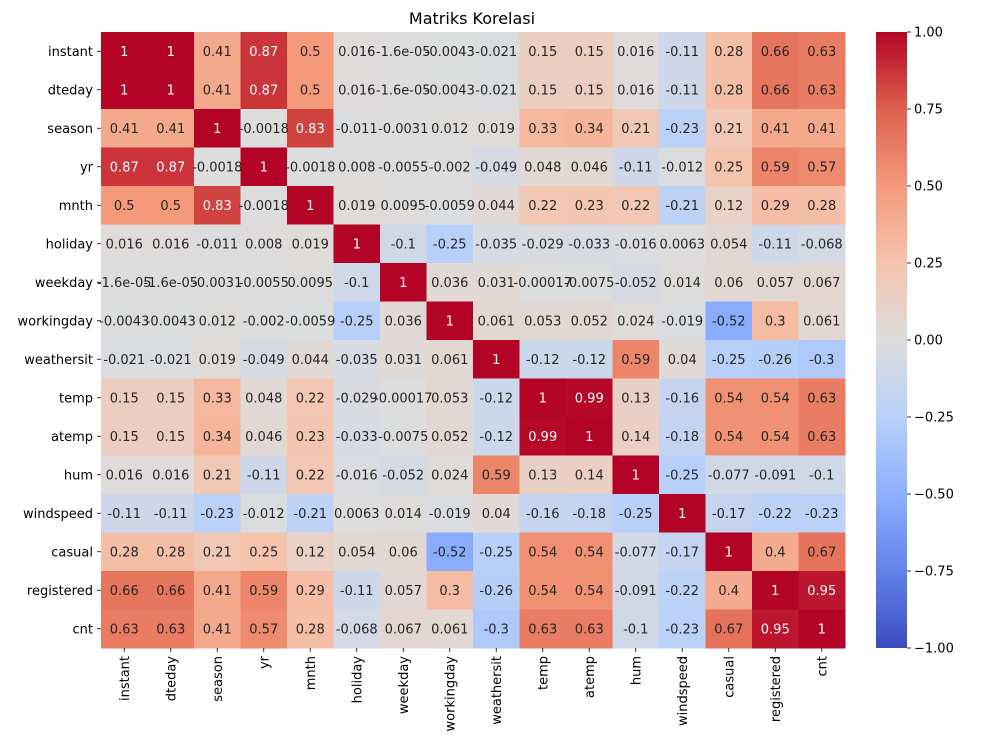 Image resolution: width=984 pixels, height=753 pixels. Describe the element at coordinates (934, 649) in the screenshot. I see `colorbar-tick-label: −1.00` at that location.